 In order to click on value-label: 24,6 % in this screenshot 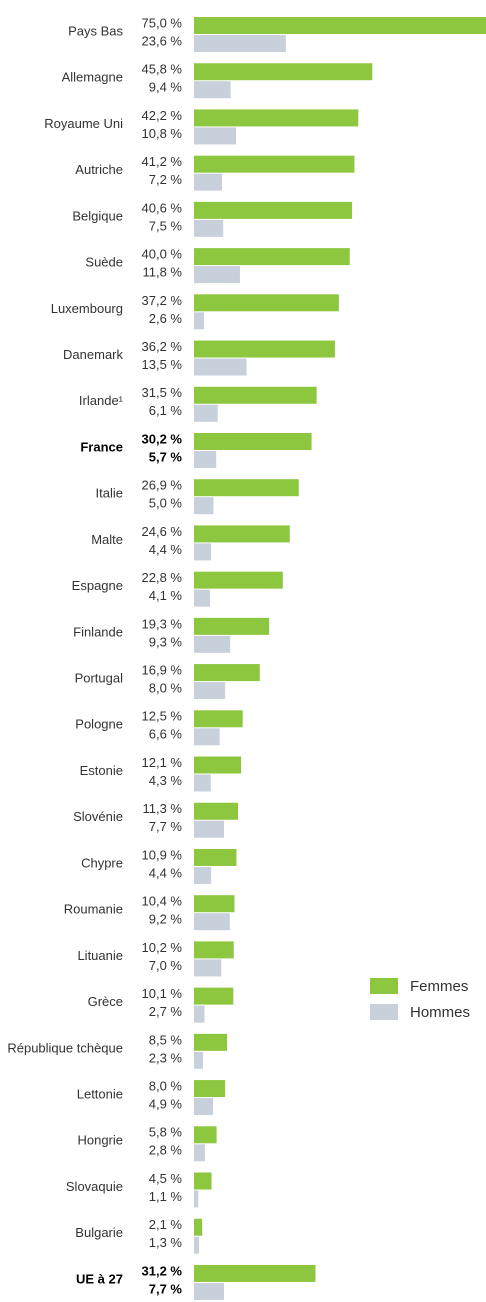, I will do `click(162, 531)`.